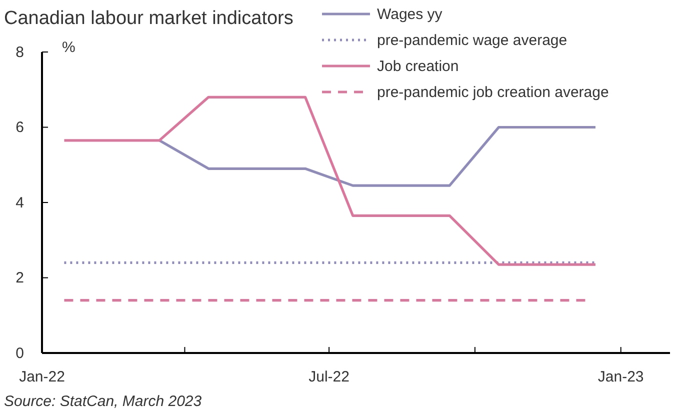  What do you see at coordinates (20, 203) in the screenshot?
I see `y-tick-label: 4` at bounding box center [20, 203].